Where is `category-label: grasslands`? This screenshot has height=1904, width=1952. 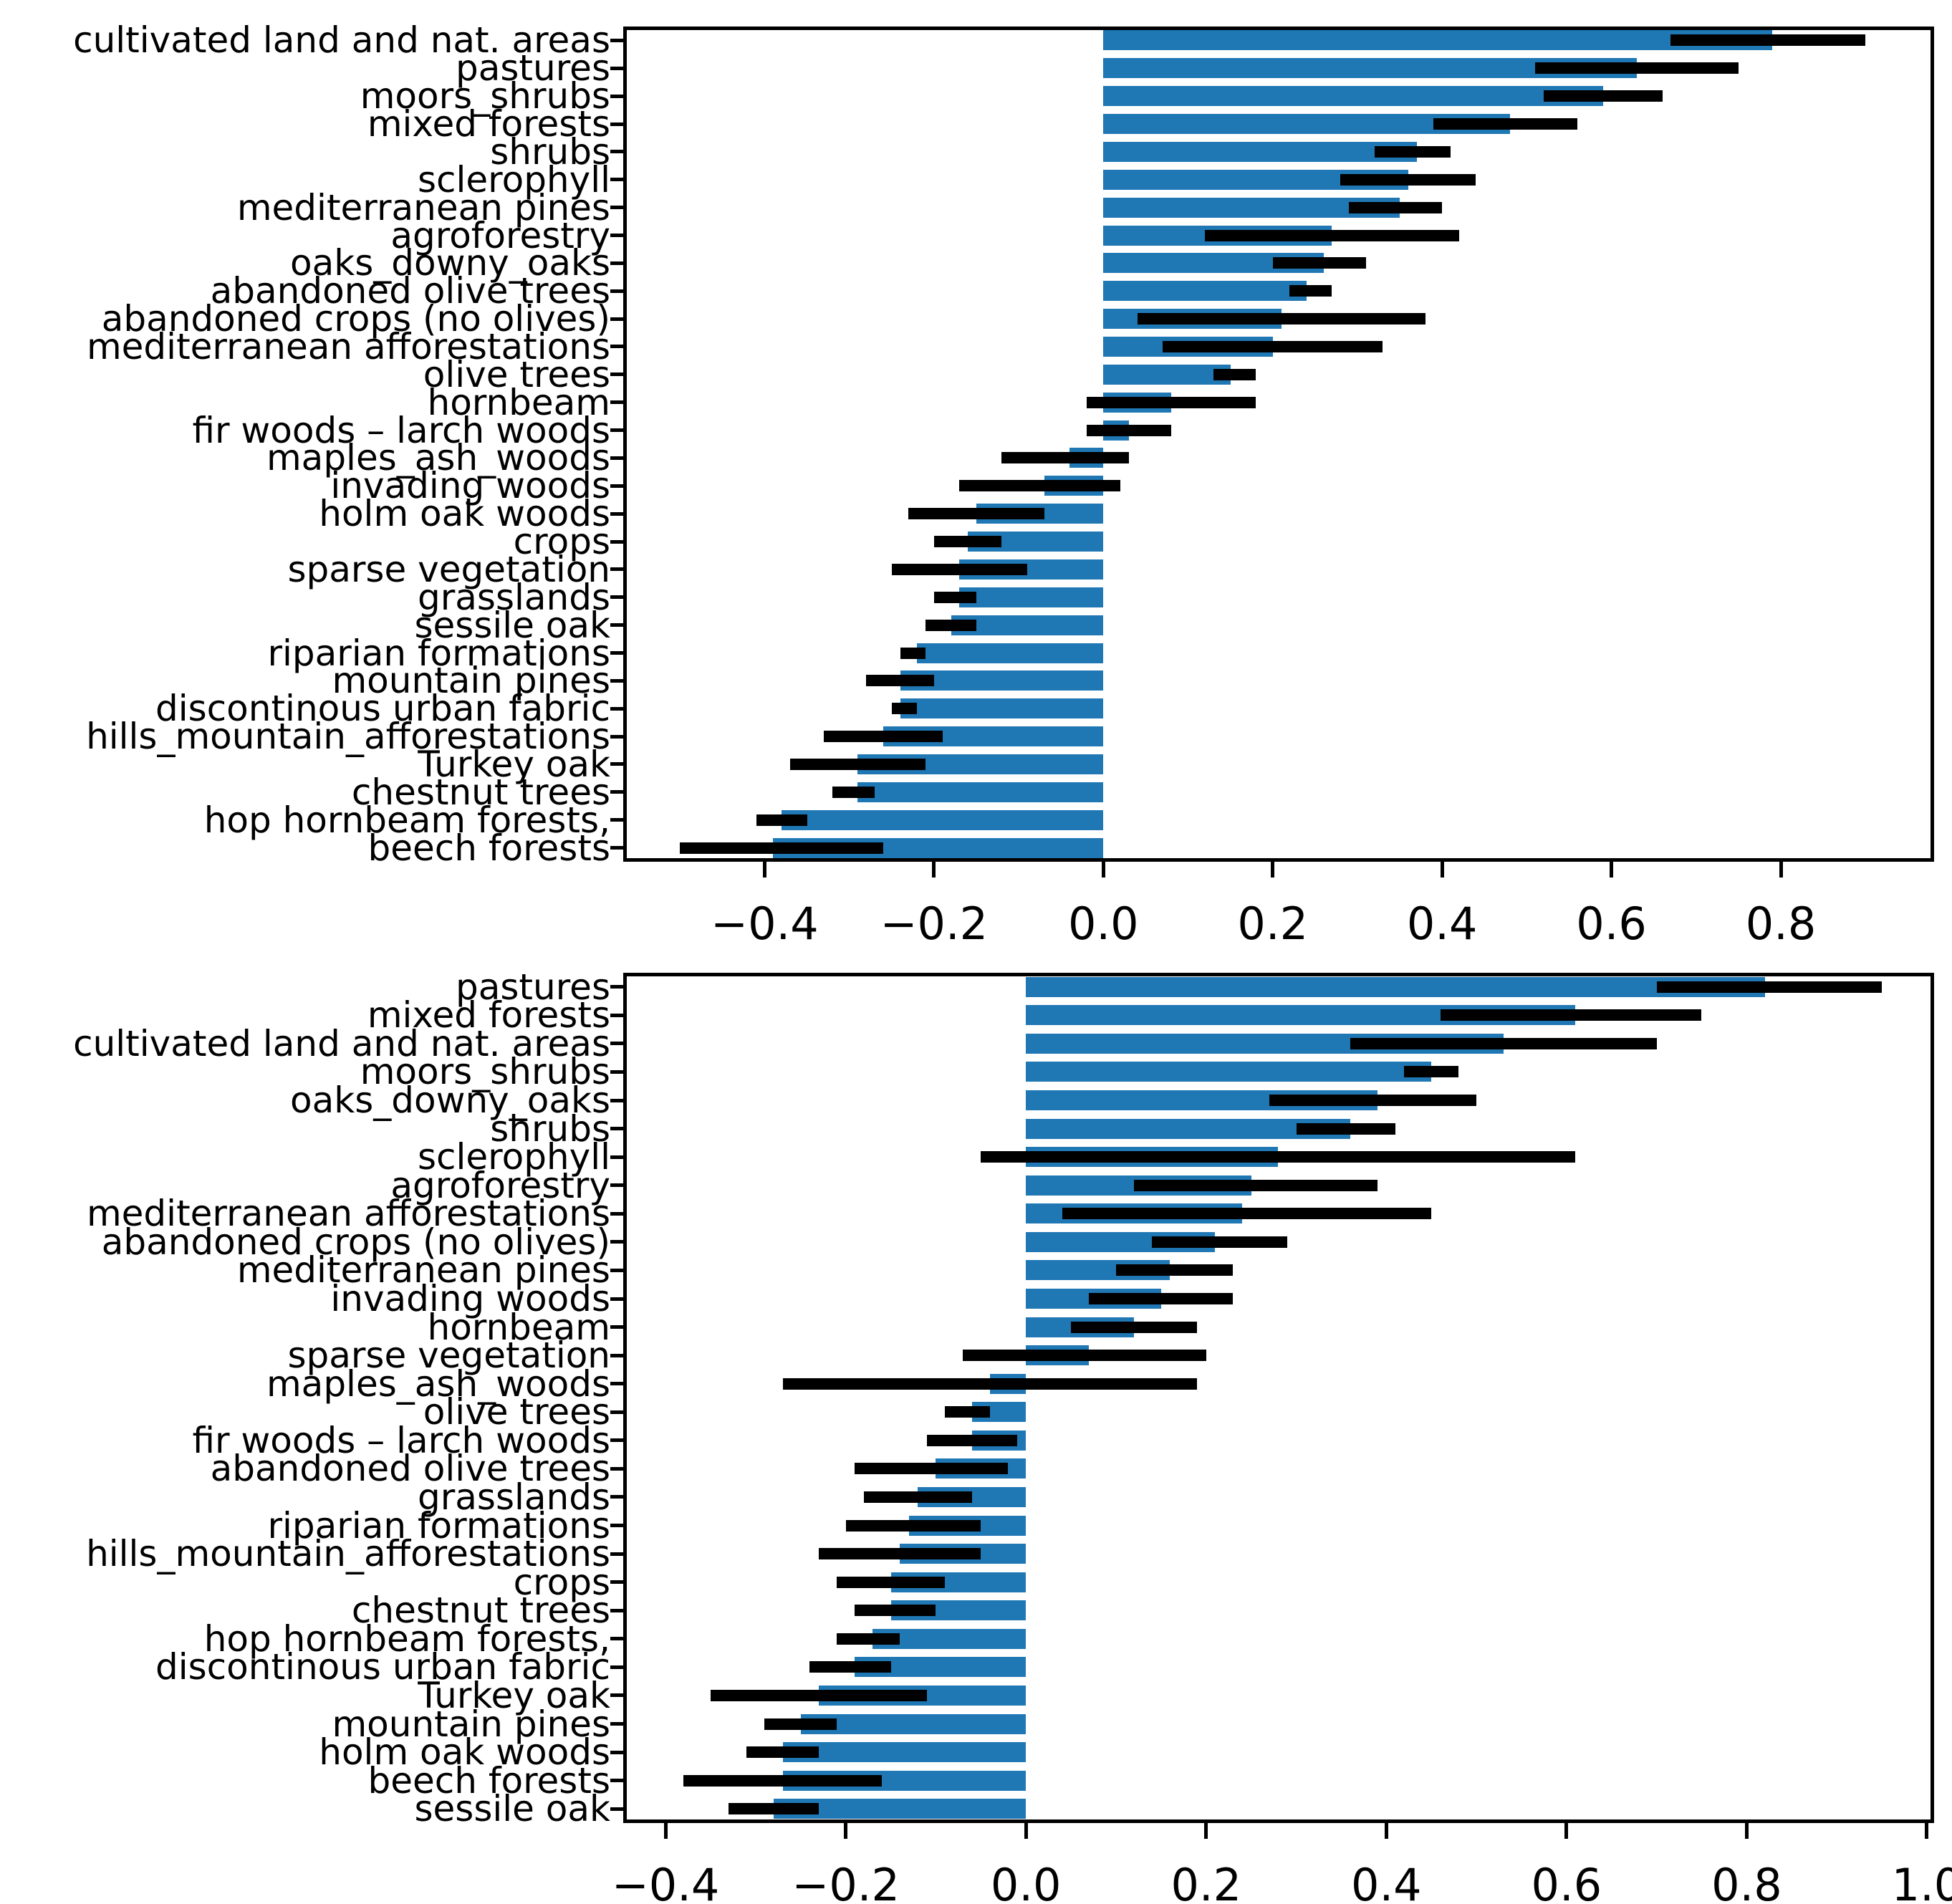 category-label: grasslands is located at coordinates (513, 597).